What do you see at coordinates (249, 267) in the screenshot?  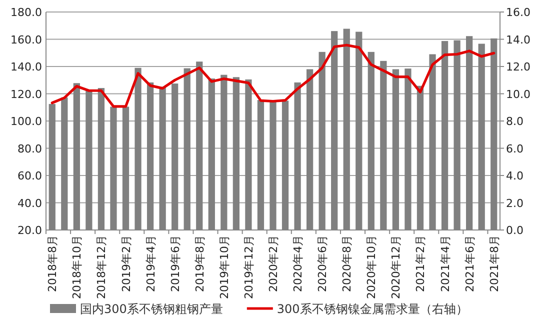 I see `x-tick-label: 2019年12月` at bounding box center [249, 267].